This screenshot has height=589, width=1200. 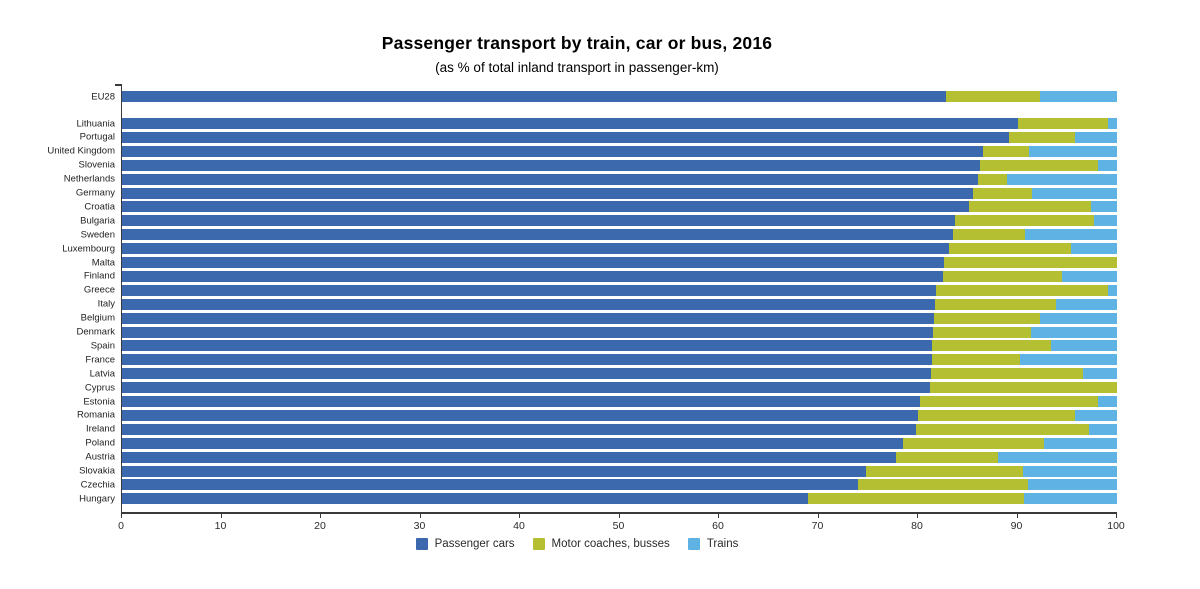 What do you see at coordinates (589, 249) in the screenshot?
I see `bar-row: Luxembourg` at bounding box center [589, 249].